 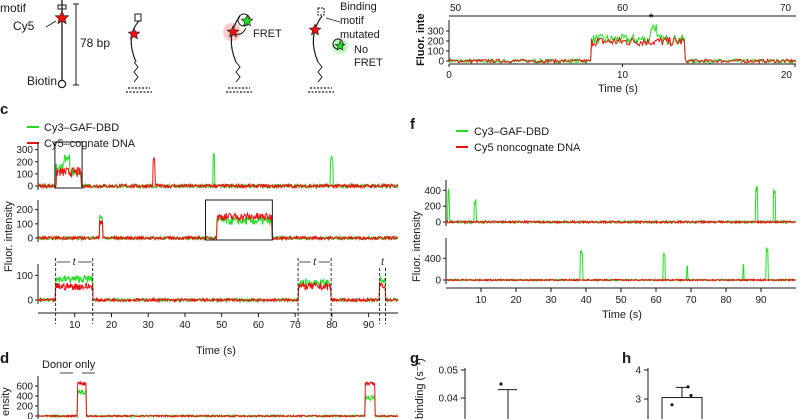 I want to click on e-ytick-label: 200, so click(x=435, y=42).